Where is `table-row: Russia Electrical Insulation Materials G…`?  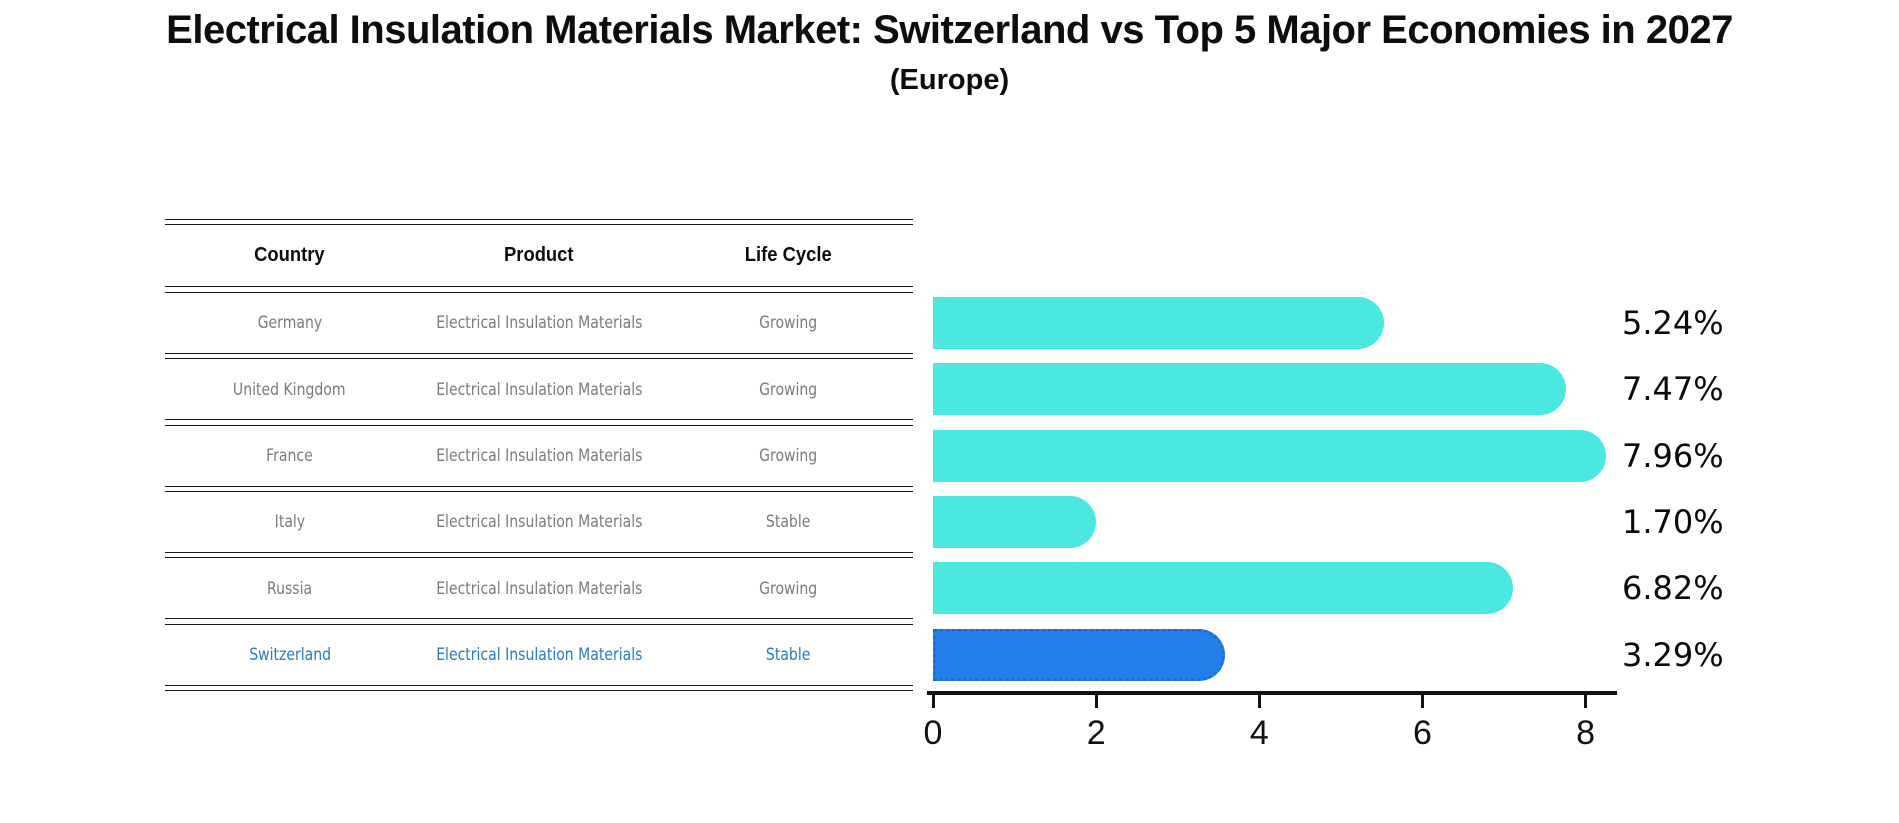
table-row: Russia Electrical Insulation Materials G… is located at coordinates (539, 588).